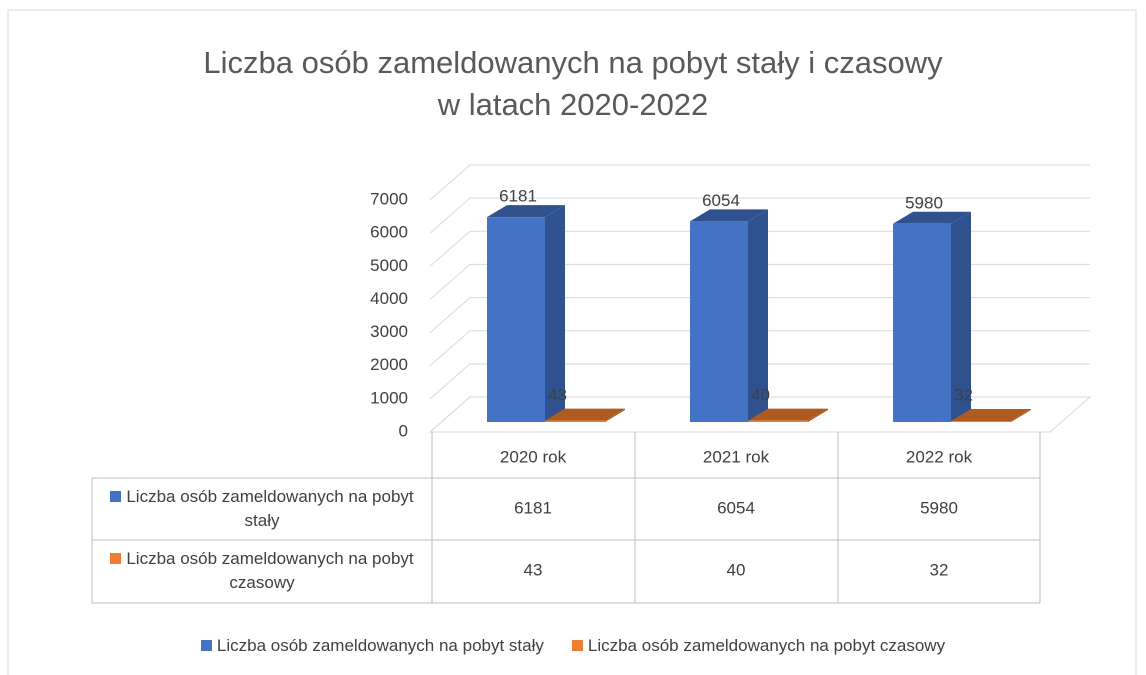  What do you see at coordinates (389, 364) in the screenshot?
I see `y-tick-label: 2000` at bounding box center [389, 364].